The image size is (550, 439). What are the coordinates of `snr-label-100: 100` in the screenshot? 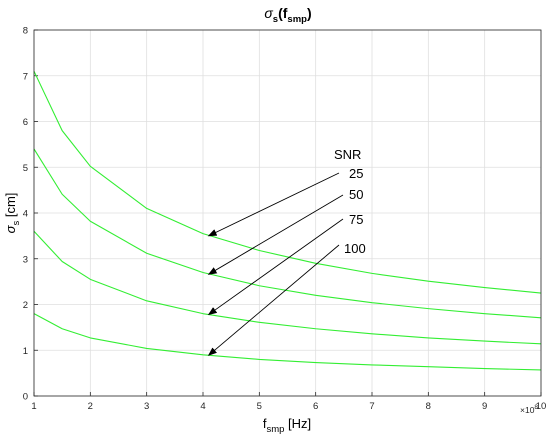 It's located at (355, 248).